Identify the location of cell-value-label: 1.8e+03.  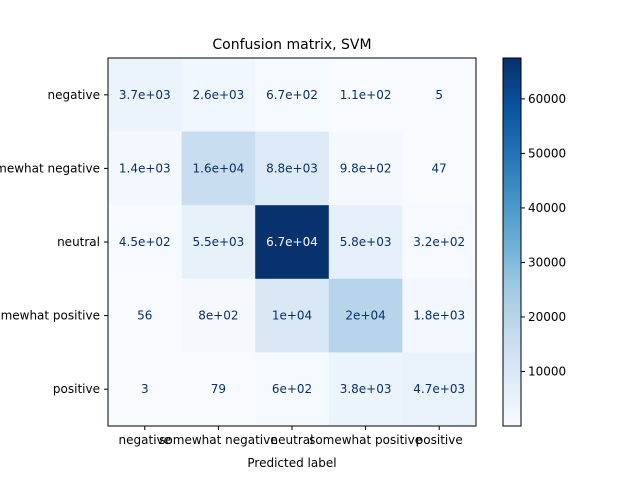
(439, 316).